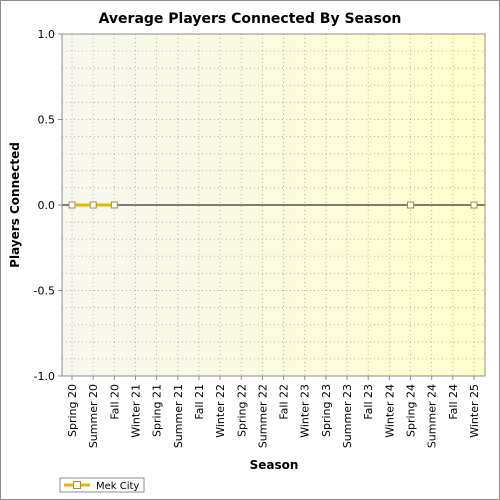 The image size is (500, 500). Describe the element at coordinates (326, 410) in the screenshot. I see `x-tick-label: Spring 23` at that location.